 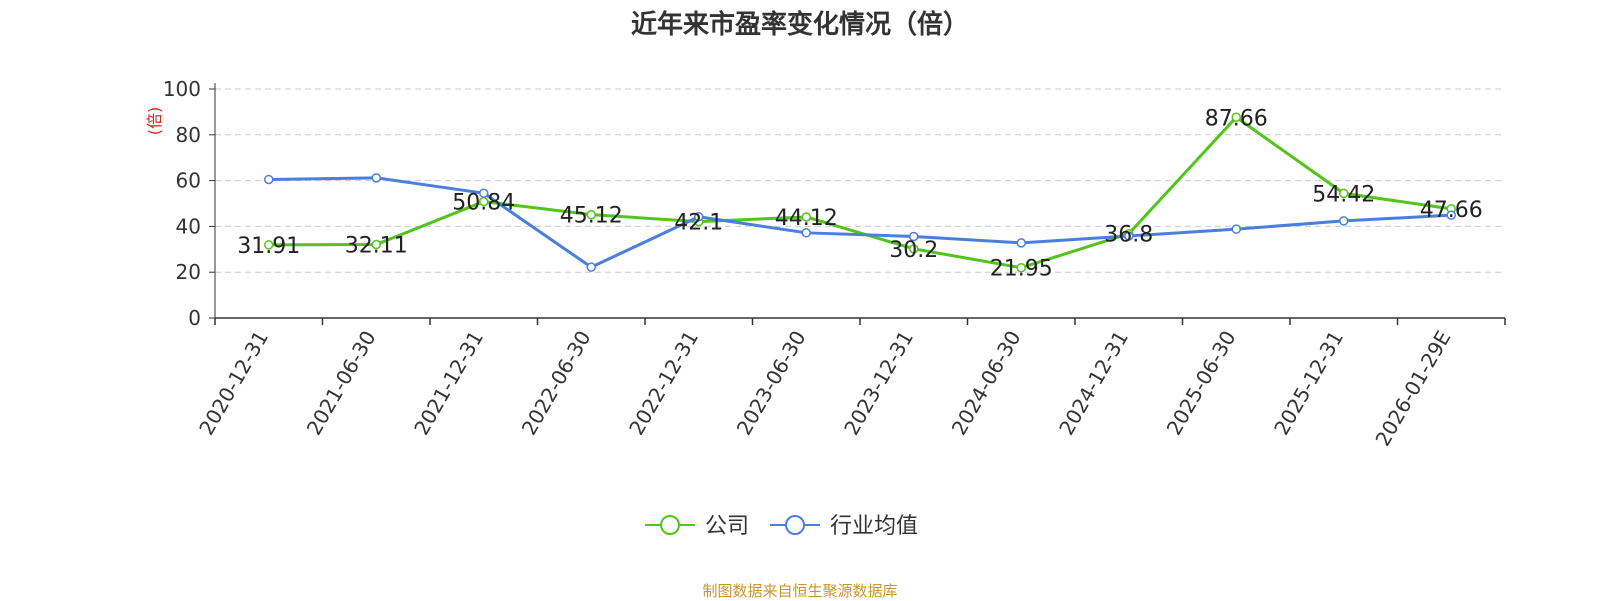 I want to click on x-tick-label: 2025-12-31, so click(x=1308, y=383).